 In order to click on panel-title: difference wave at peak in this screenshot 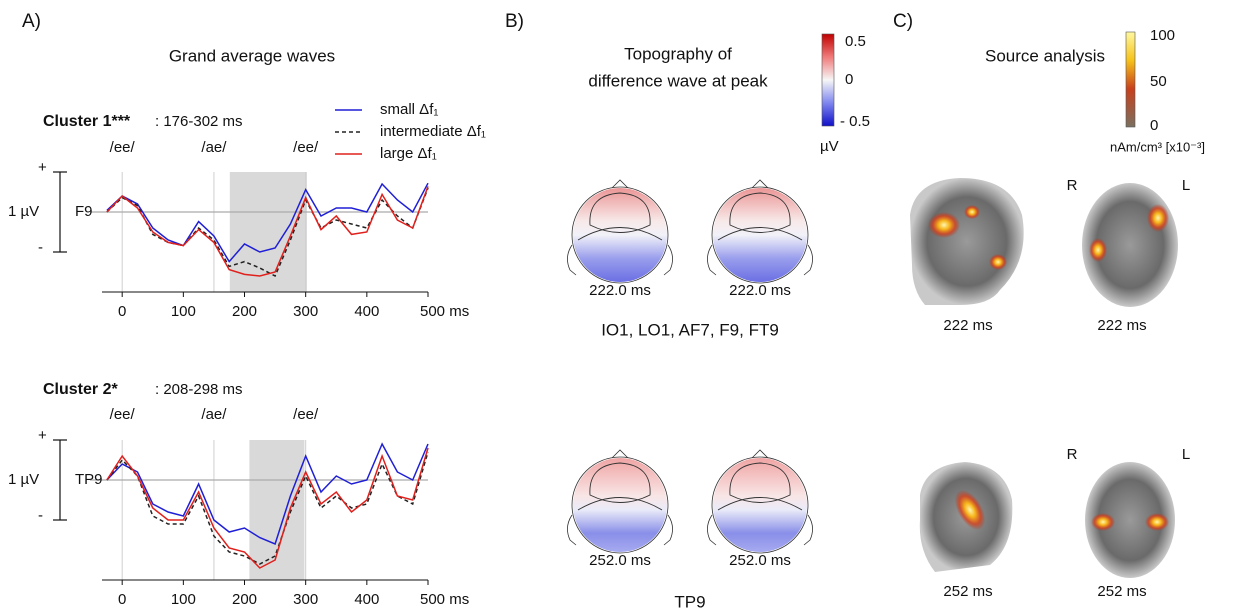, I will do `click(678, 80)`.